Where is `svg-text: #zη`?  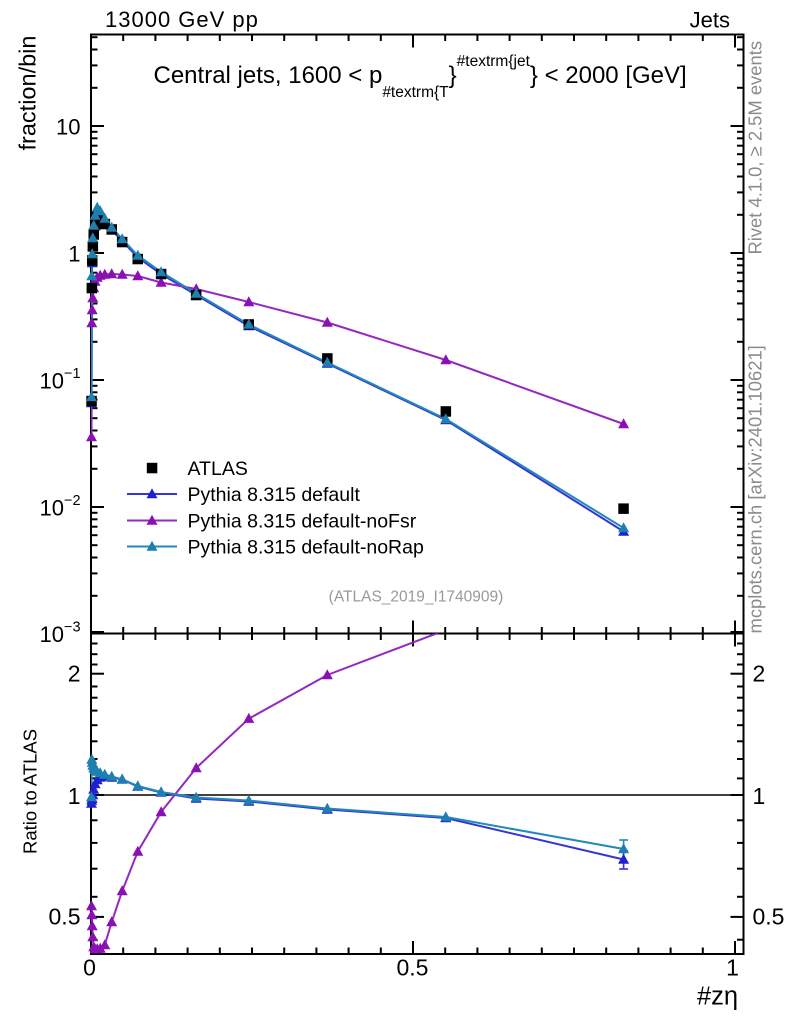 svg-text: #zη is located at coordinates (717, 997).